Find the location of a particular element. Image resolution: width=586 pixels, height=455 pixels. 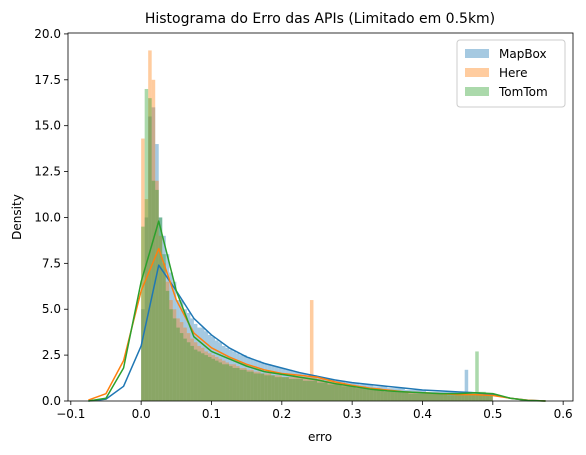

y-tick-label: 15.0 is located at coordinates (47, 126).